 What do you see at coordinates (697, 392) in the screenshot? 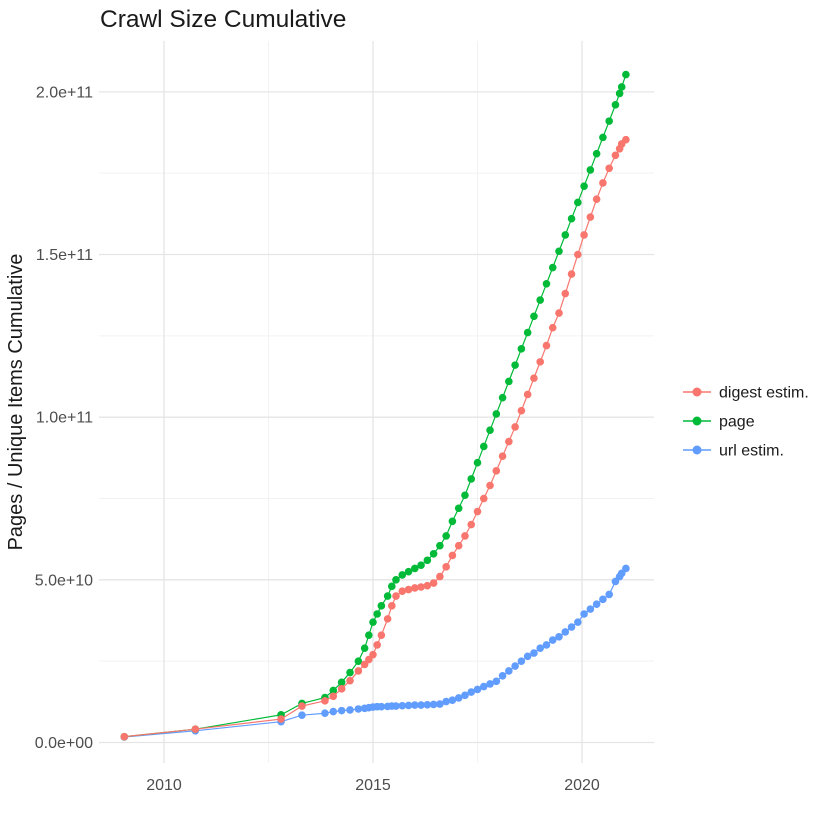
I see `legend-key-point-digest-estim` at bounding box center [697, 392].